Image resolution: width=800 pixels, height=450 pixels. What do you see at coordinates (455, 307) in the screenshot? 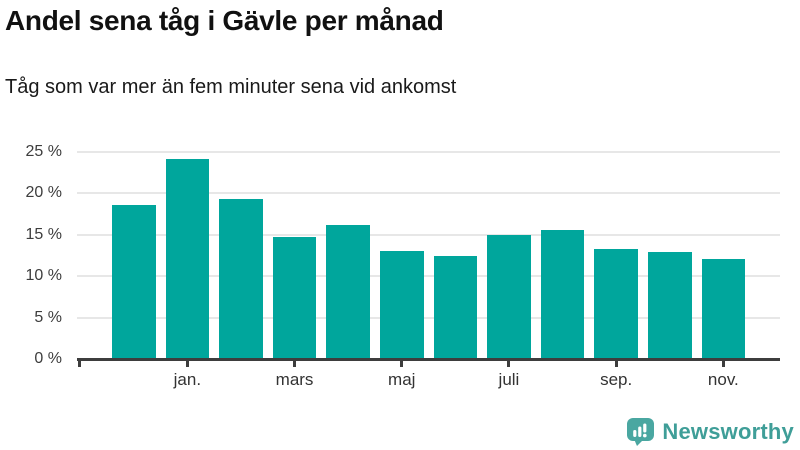
I see `bar-juni` at bounding box center [455, 307].